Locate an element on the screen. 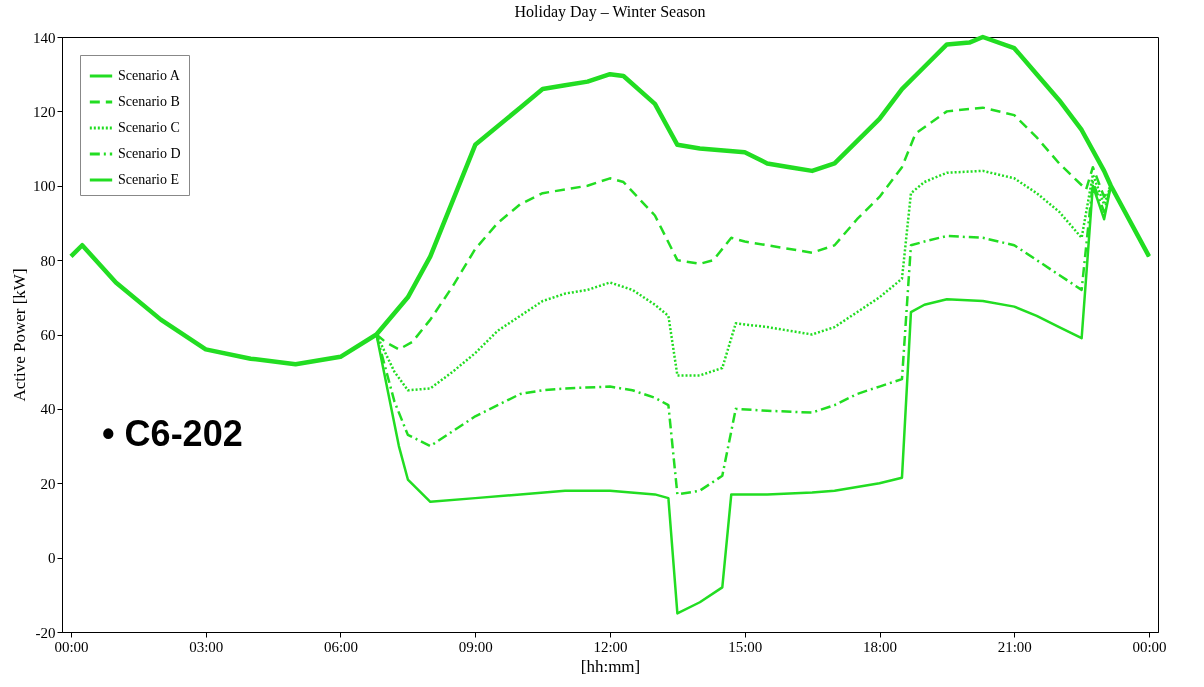 Image resolution: width=1204 pixels, height=687 pixels. x-tick-label: 21:00 is located at coordinates (1014, 646).